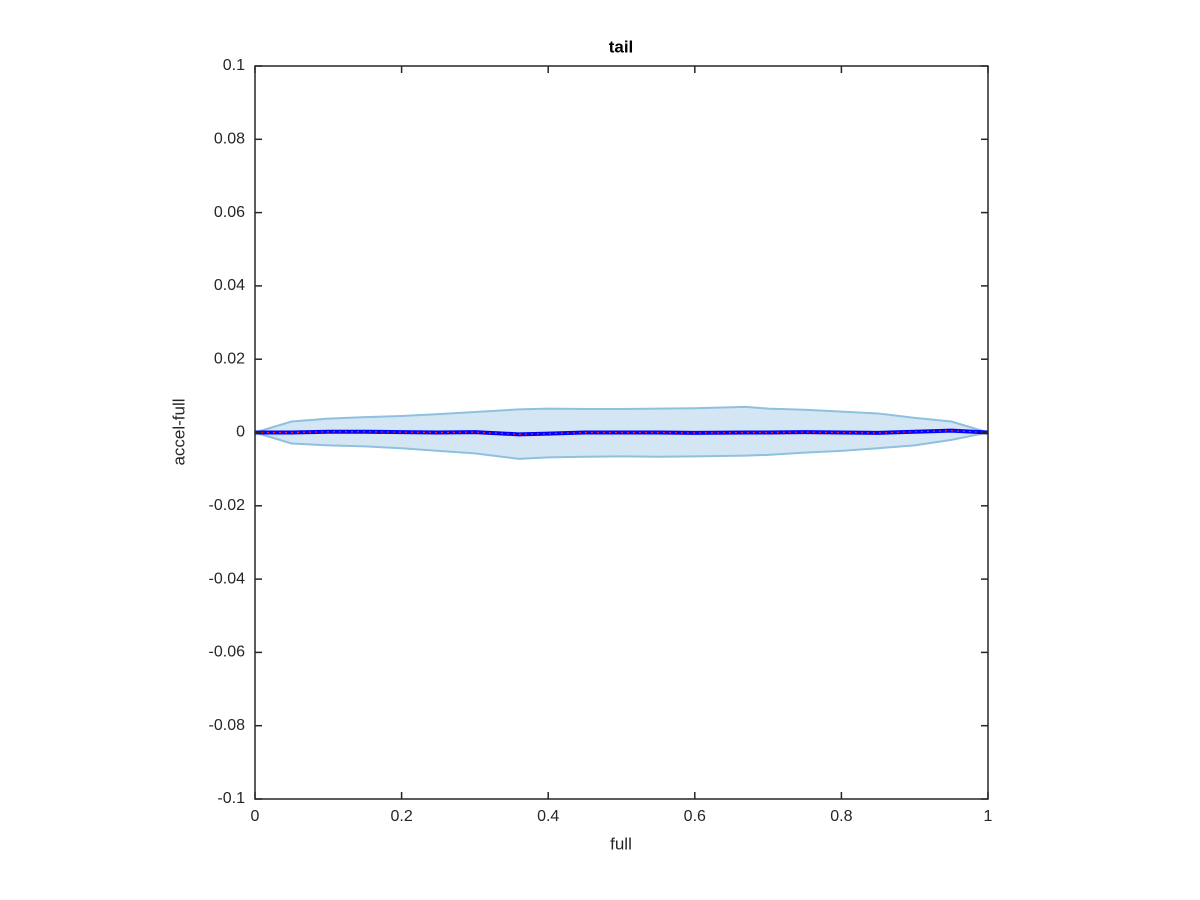  I want to click on y-tick-label: 0.04, so click(229, 285).